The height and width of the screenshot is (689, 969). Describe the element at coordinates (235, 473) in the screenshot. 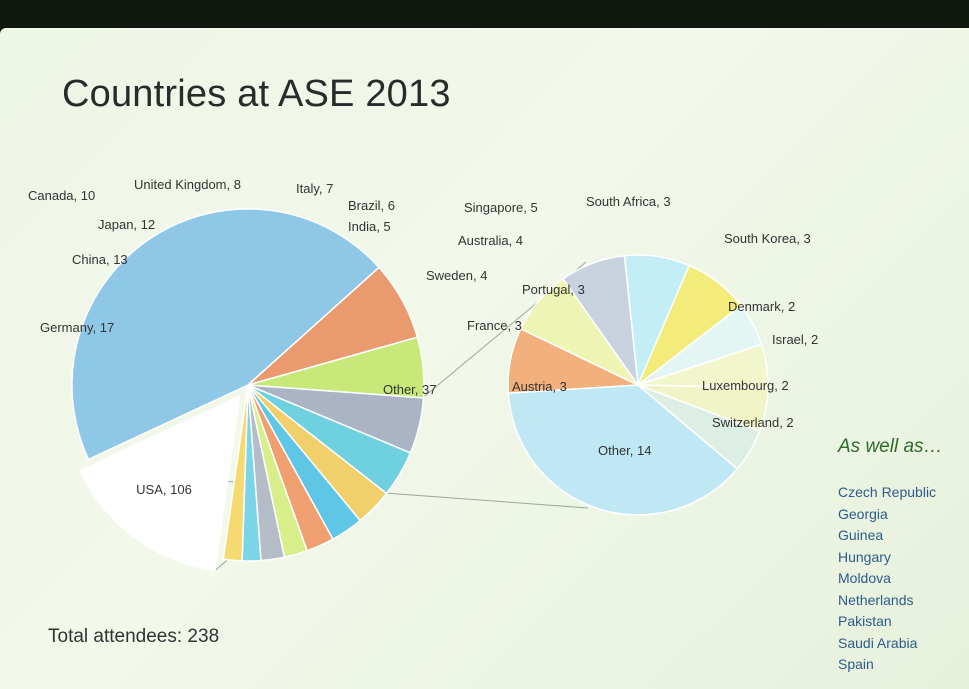

I see `main-slice-sweden` at that location.